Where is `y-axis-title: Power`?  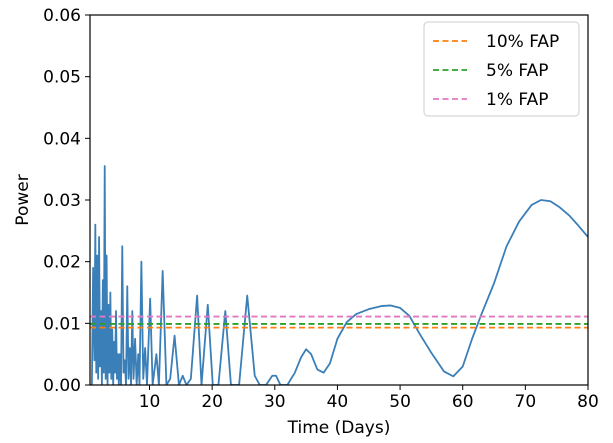
y-axis-title: Power is located at coordinates (23, 199).